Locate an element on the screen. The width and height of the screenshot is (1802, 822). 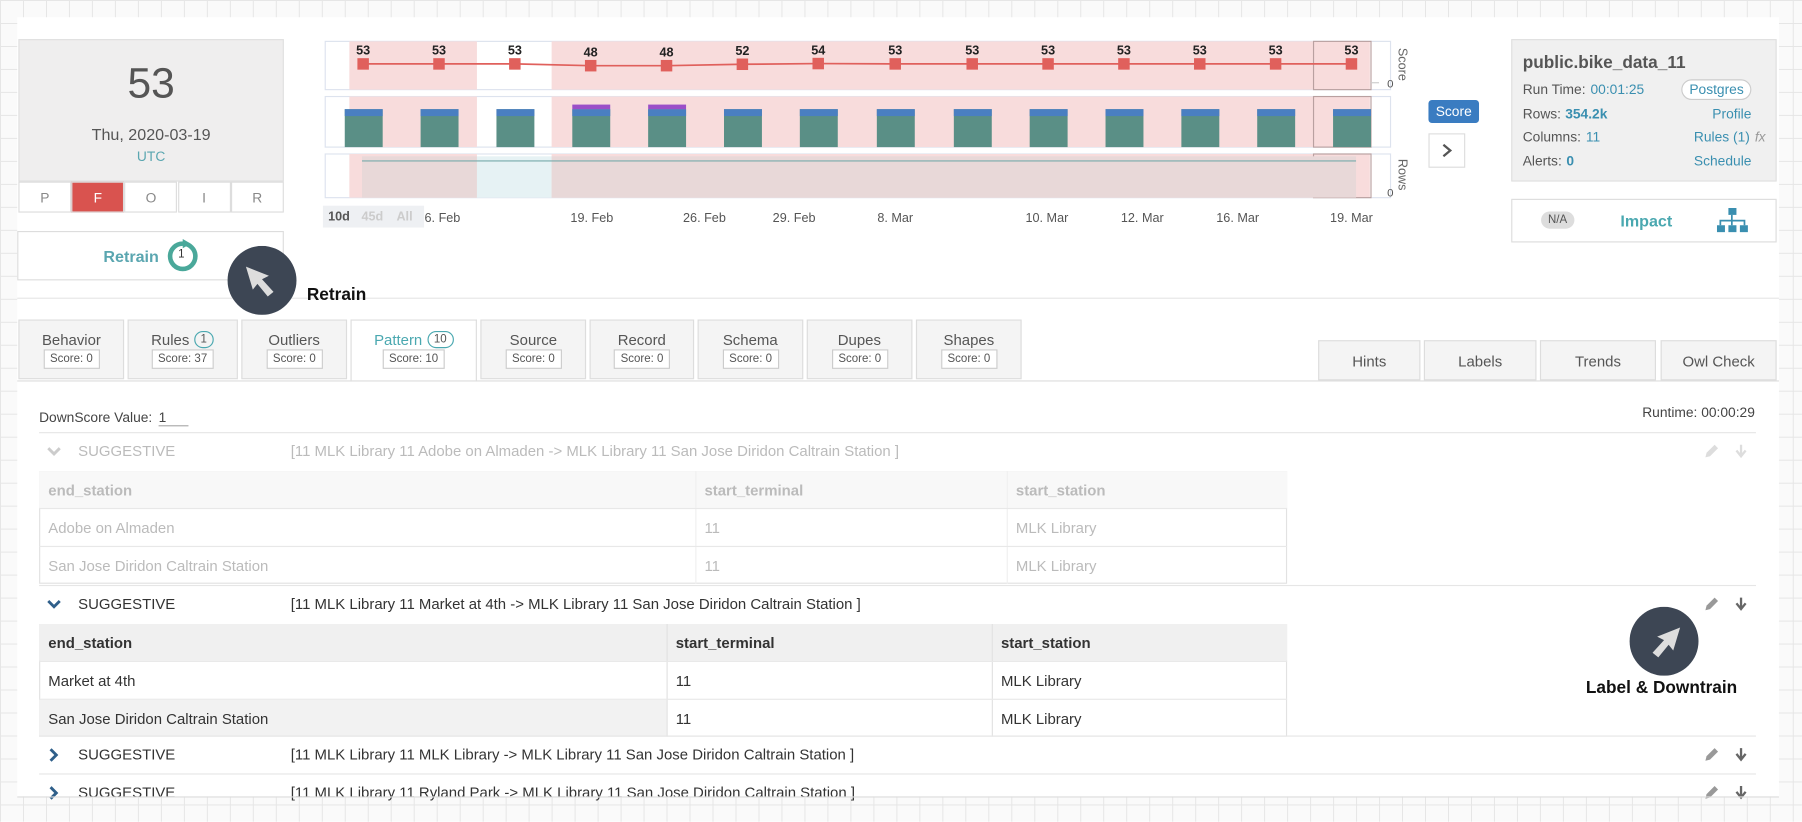
tab-name: Shapes is located at coordinates (969, 339).